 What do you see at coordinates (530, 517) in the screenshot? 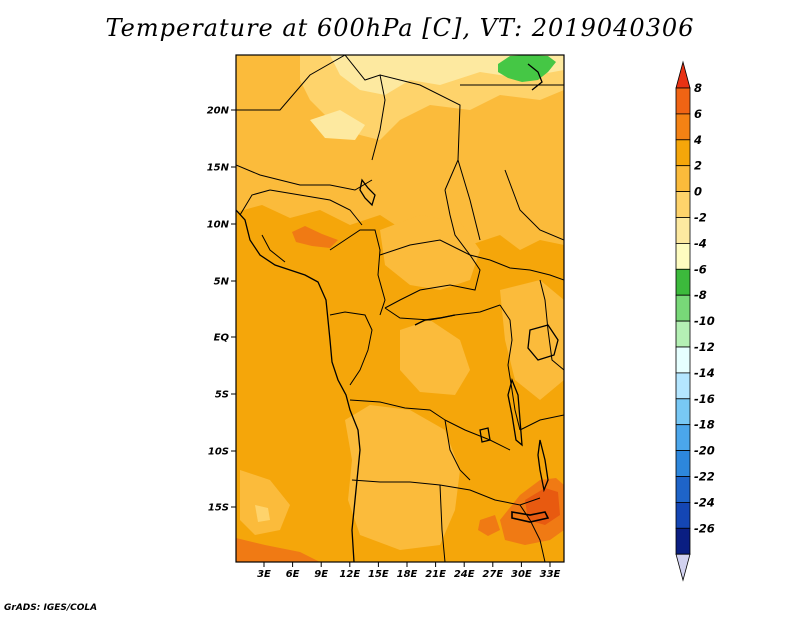
I see `lake-kariba` at bounding box center [530, 517].